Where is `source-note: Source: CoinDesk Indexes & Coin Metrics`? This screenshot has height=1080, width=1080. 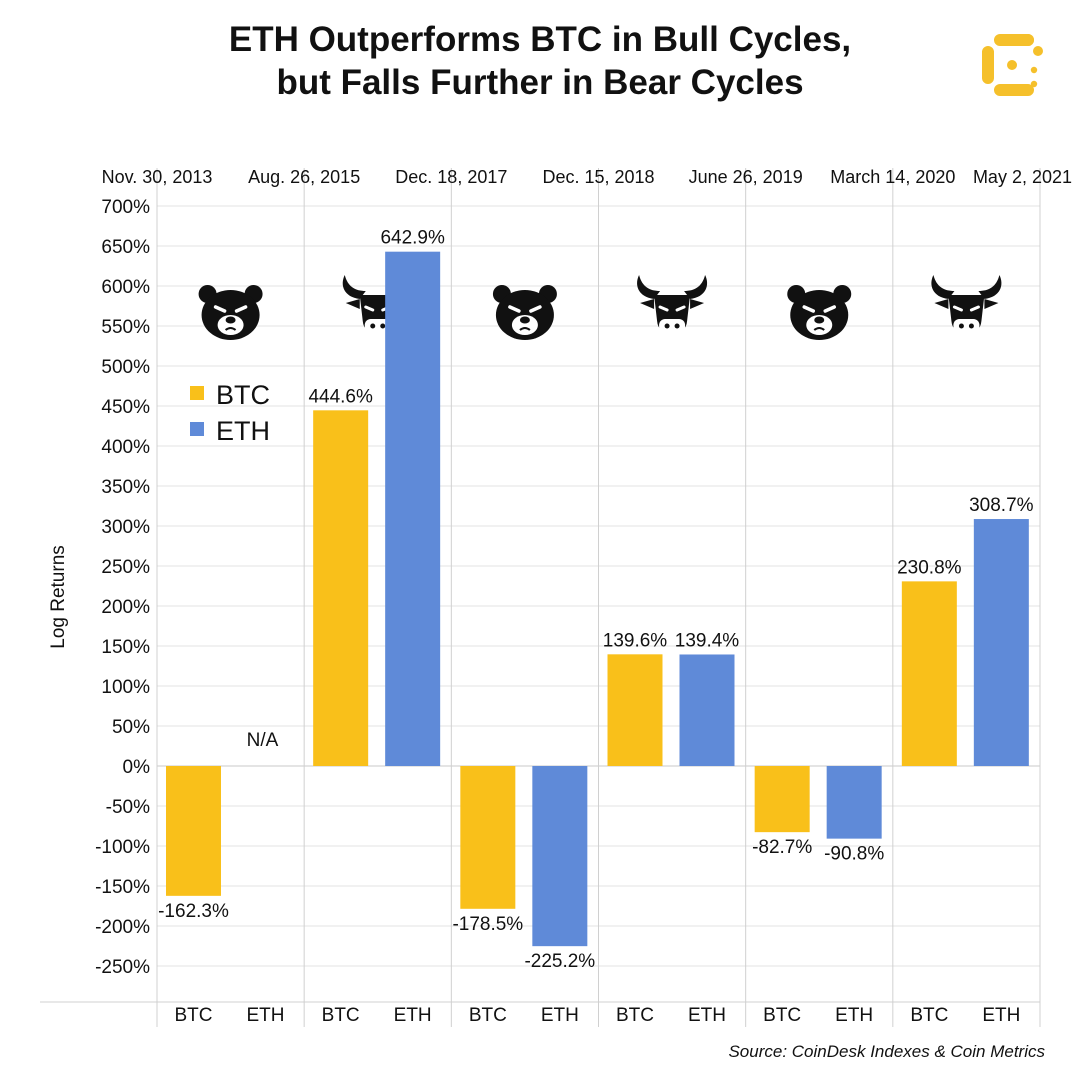
source-note: Source: CoinDesk Indexes & Coin Metrics is located at coordinates (886, 1051).